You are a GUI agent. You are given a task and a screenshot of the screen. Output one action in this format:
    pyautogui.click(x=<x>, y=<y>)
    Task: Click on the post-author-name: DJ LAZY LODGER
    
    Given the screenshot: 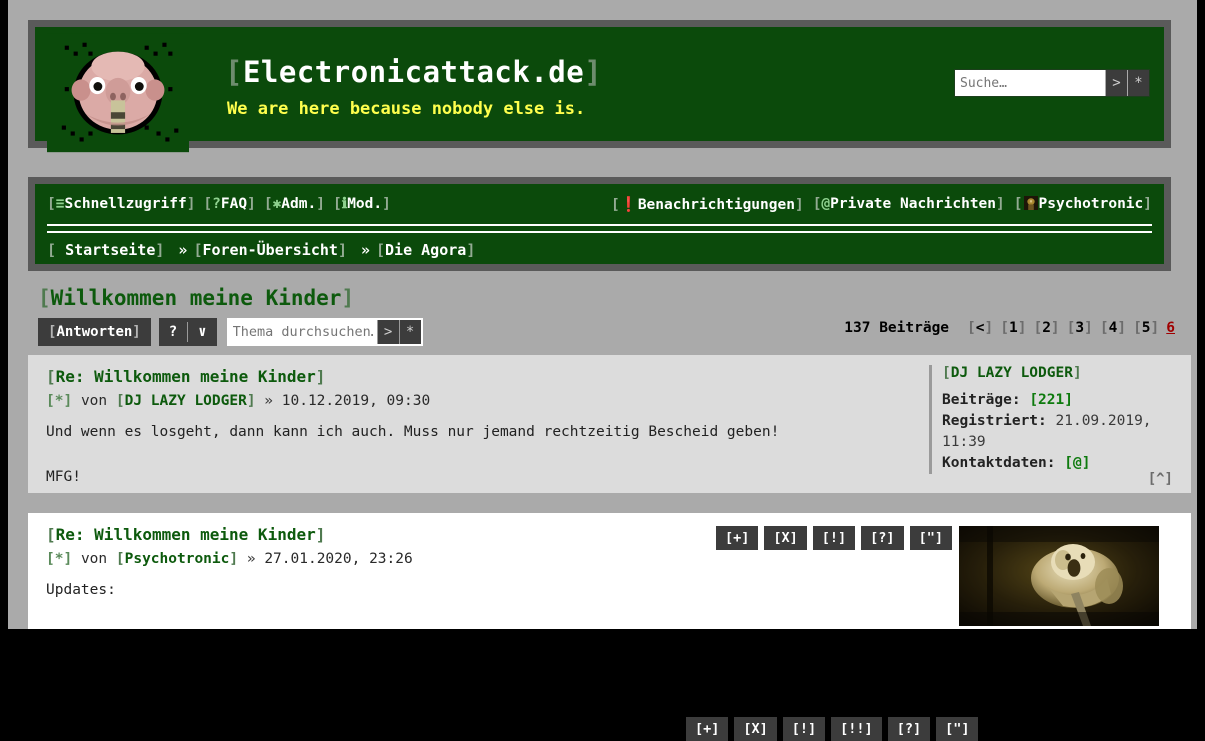 What is the action you would take?
    pyautogui.click(x=185, y=401)
    